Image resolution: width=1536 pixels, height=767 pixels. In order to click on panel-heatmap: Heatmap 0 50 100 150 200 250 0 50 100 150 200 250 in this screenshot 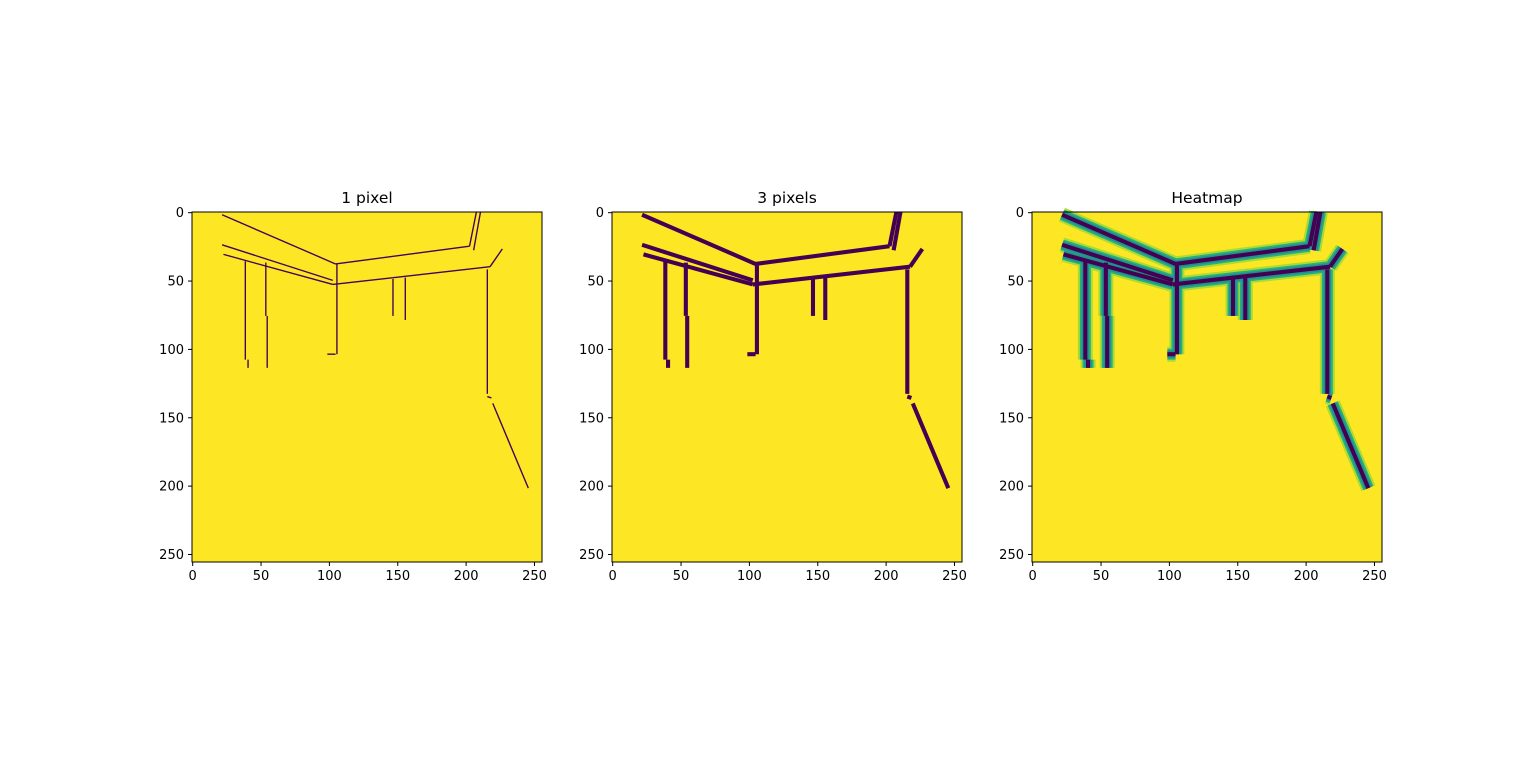, I will do `click(1193, 386)`.